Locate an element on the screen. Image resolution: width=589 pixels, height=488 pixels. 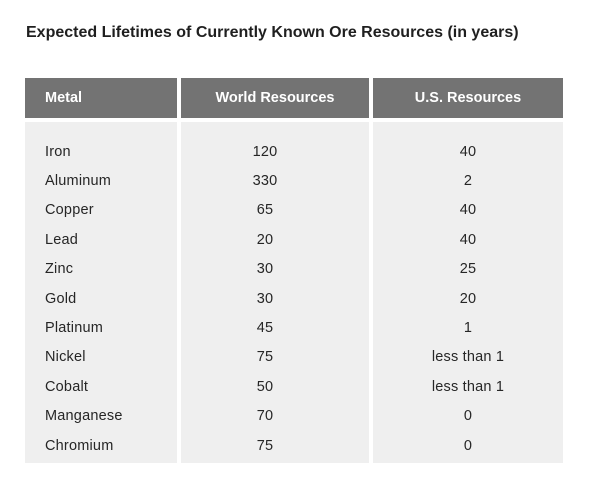
metal-cell: Iron is located at coordinates (58, 151).